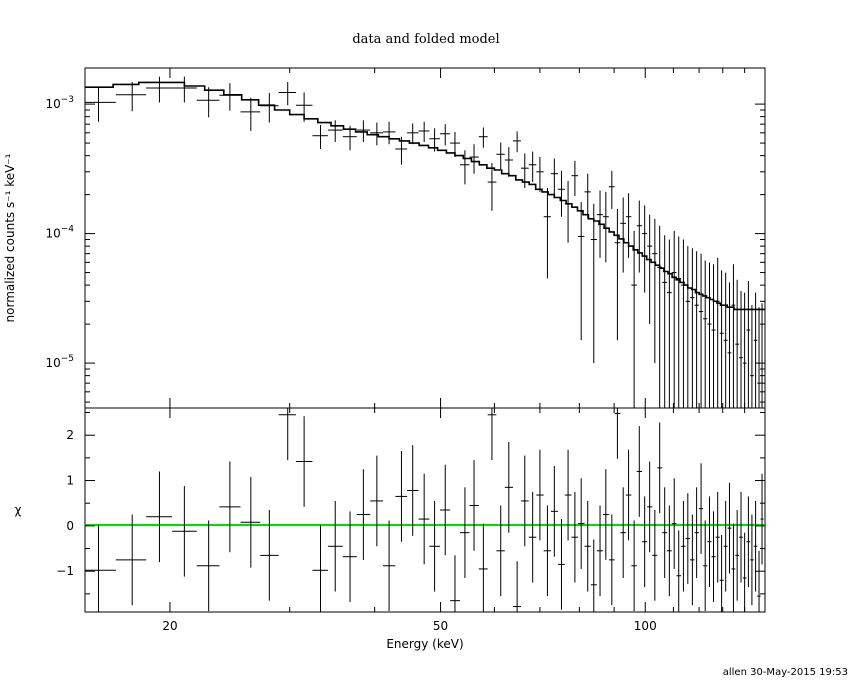  I want to click on residual-ytick-label: 1, so click(70, 481).